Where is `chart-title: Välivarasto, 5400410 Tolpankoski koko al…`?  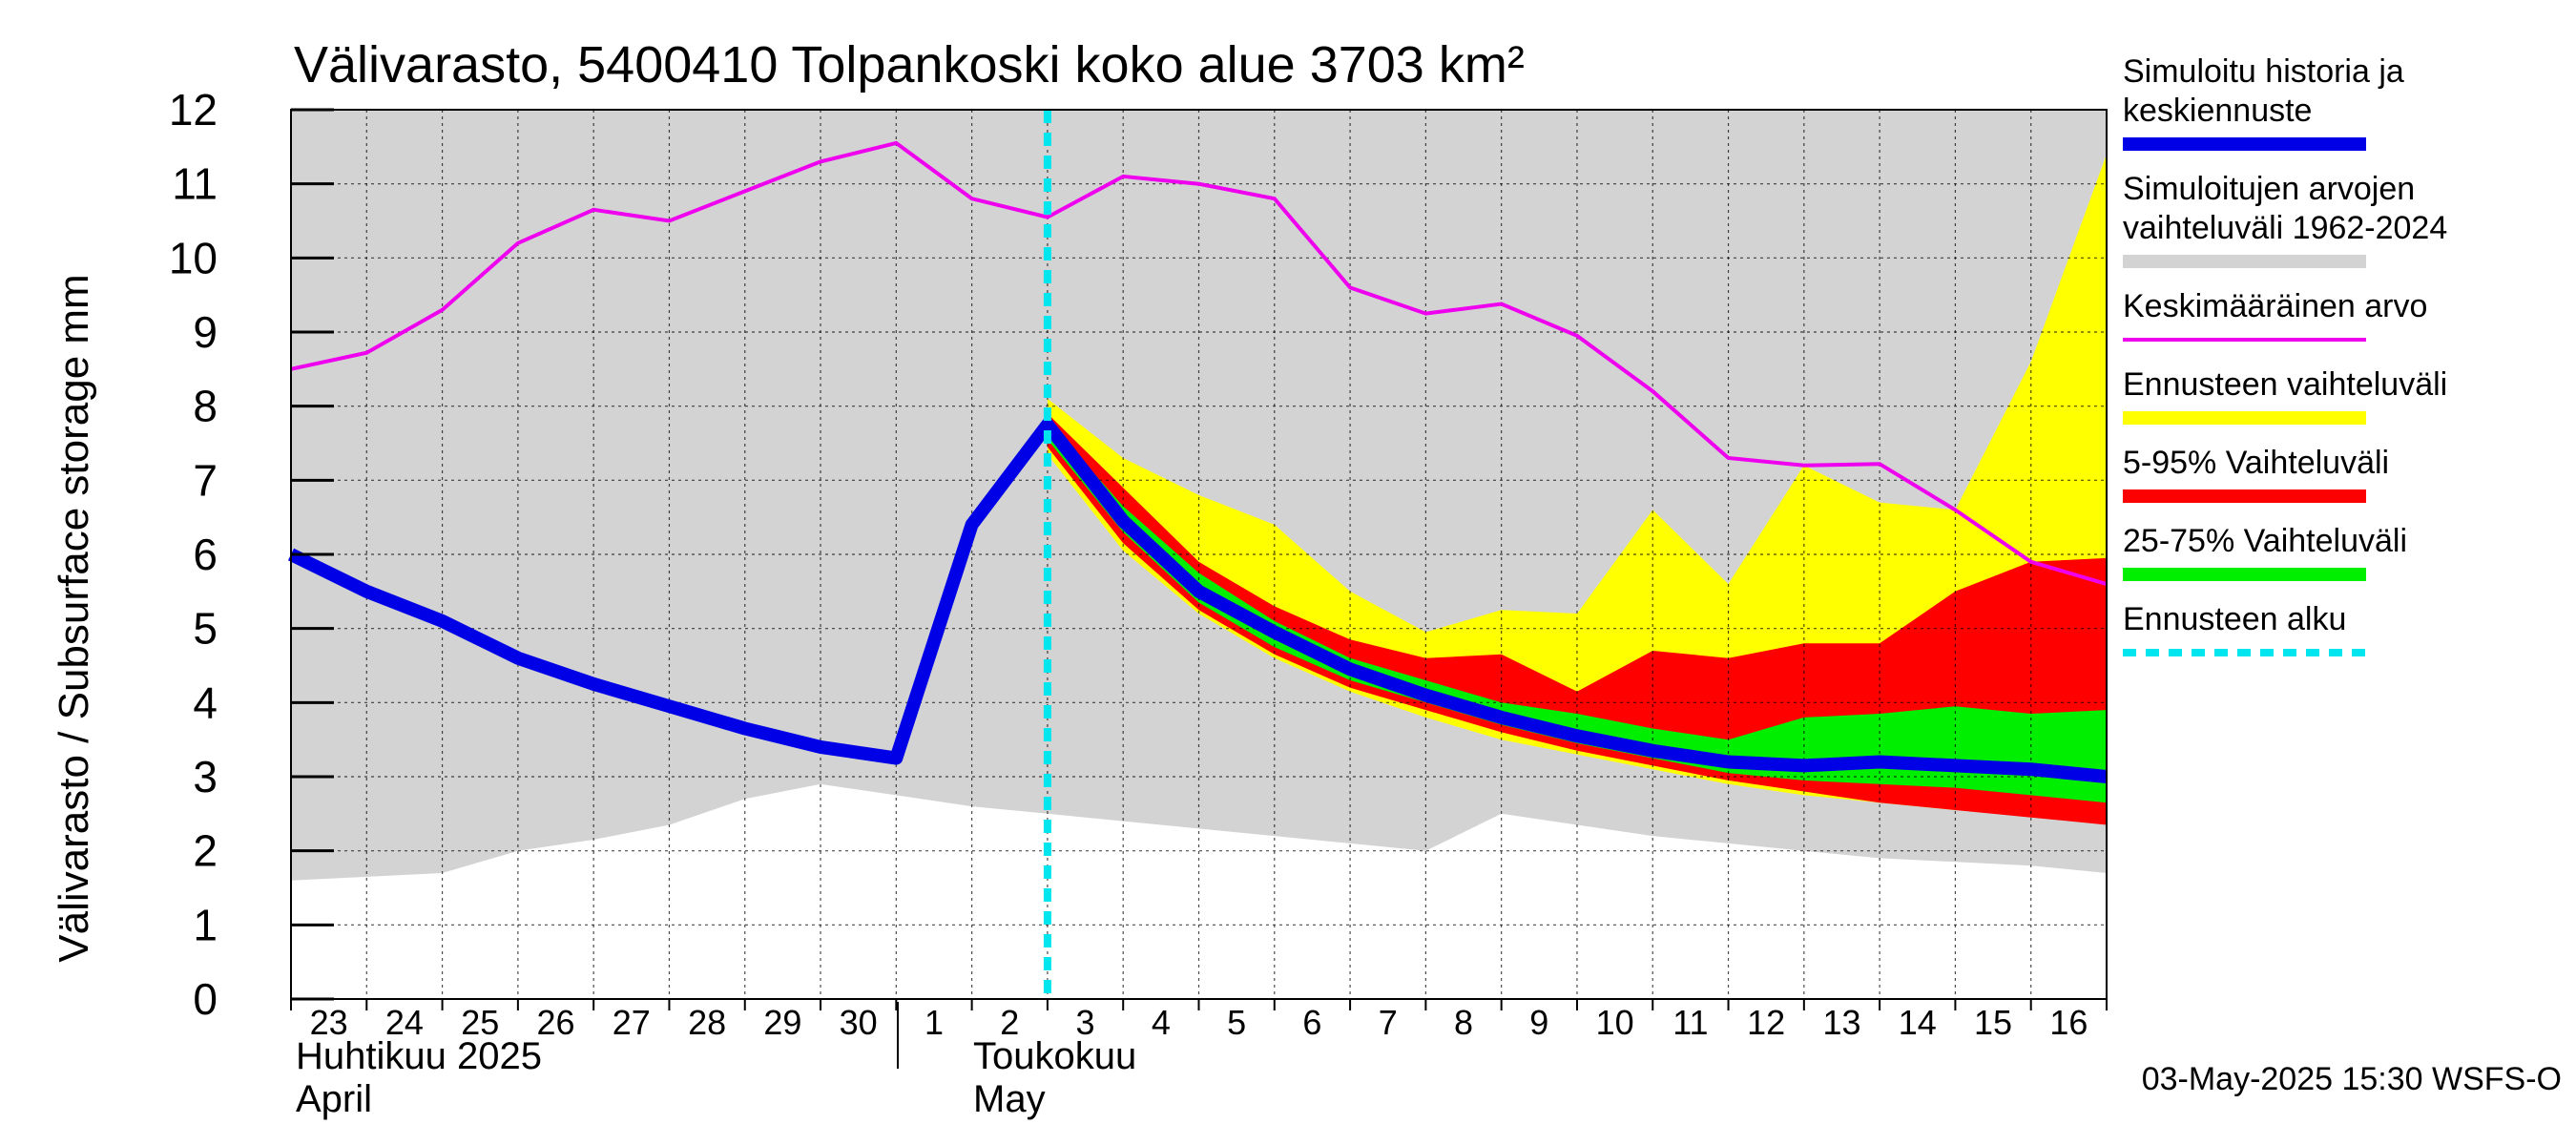 chart-title: Välivarasto, 5400410 Tolpankoski koko al… is located at coordinates (909, 65).